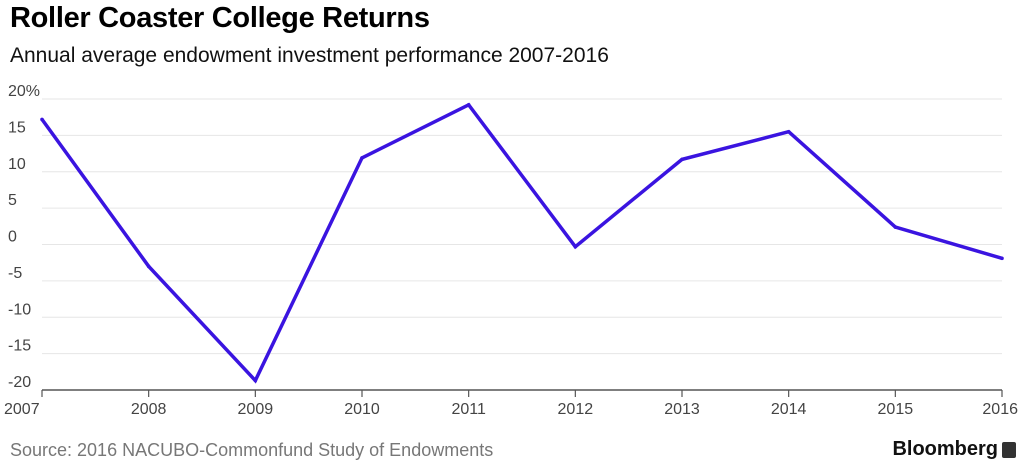  Describe the element at coordinates (12, 237) in the screenshot. I see `y-tick-label: 0` at that location.